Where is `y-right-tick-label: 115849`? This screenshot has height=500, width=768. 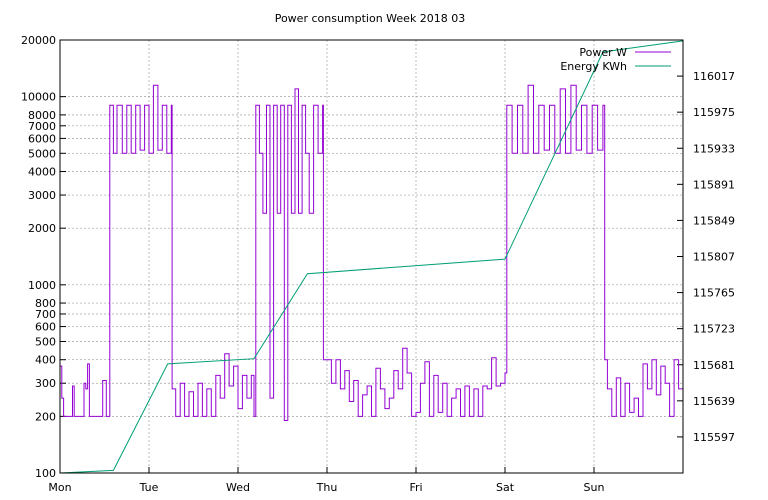
y-right-tick-label: 115849 is located at coordinates (714, 220).